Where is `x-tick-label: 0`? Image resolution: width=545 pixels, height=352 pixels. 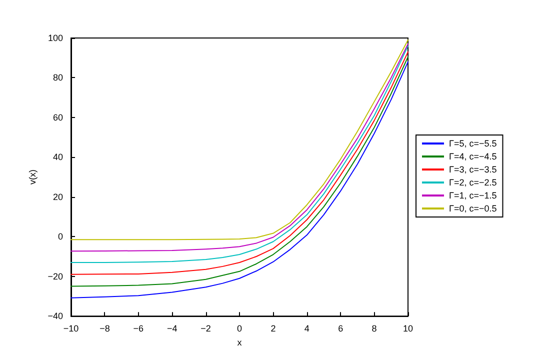
x-tick-label: 0 is located at coordinates (239, 329).